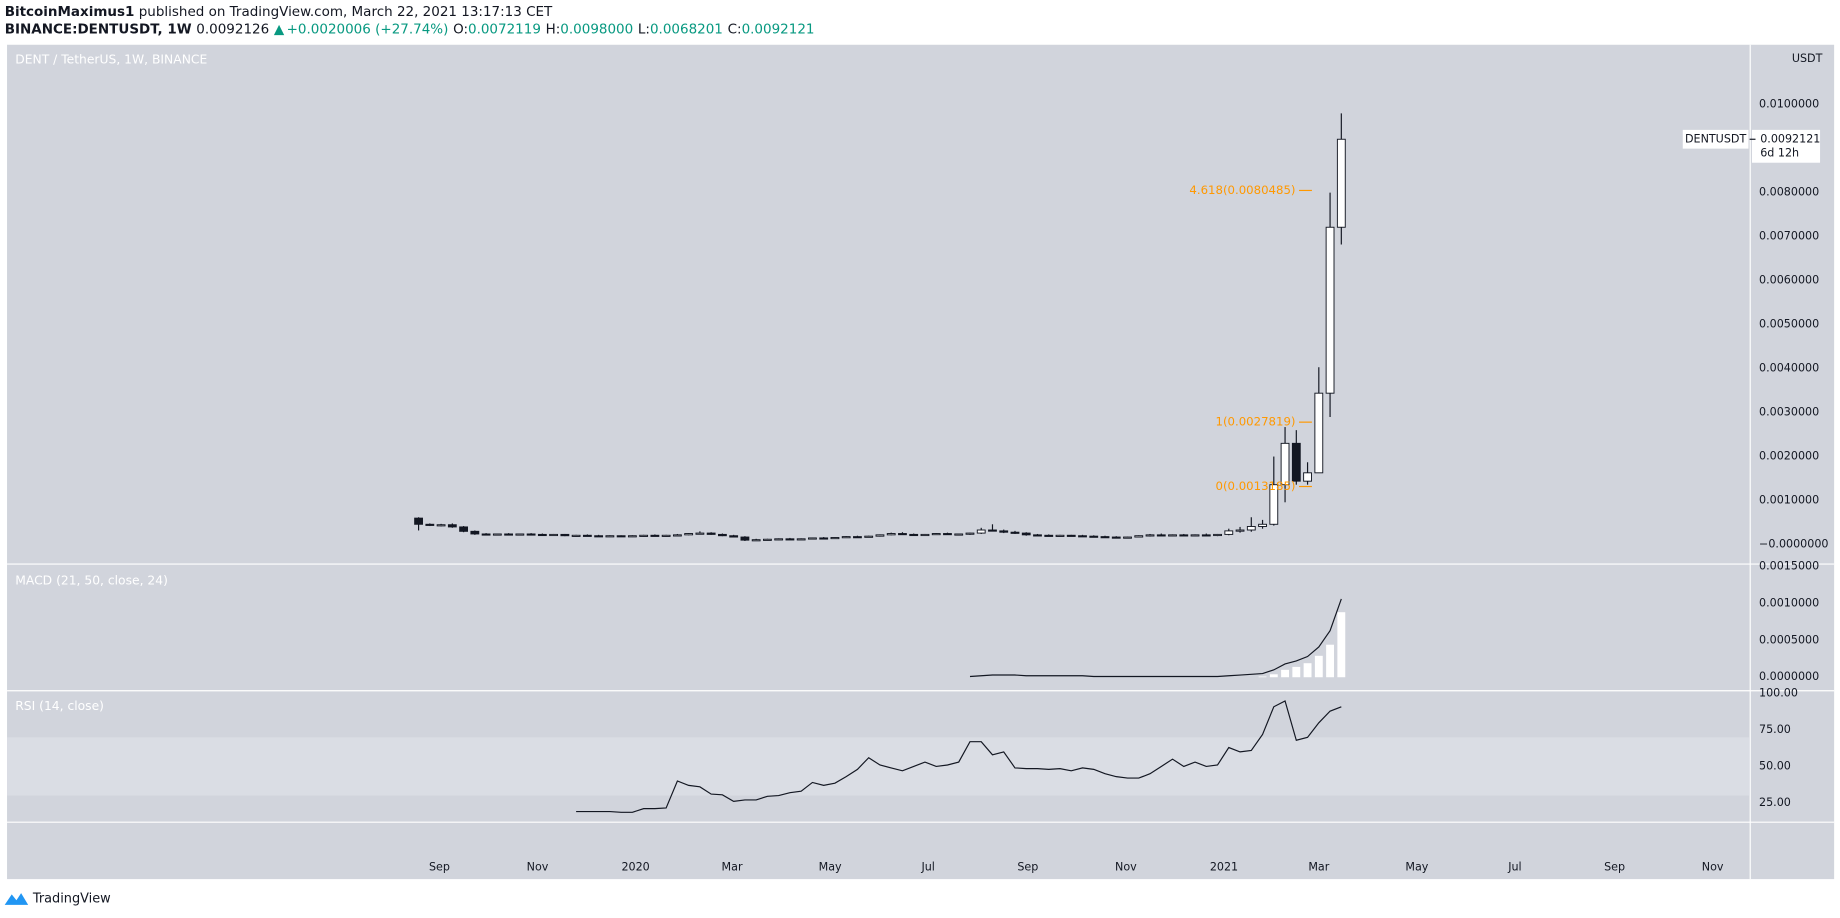  Describe the element at coordinates (778, 30) in the screenshot. I see `ohlc-value: 0.0092121` at that location.